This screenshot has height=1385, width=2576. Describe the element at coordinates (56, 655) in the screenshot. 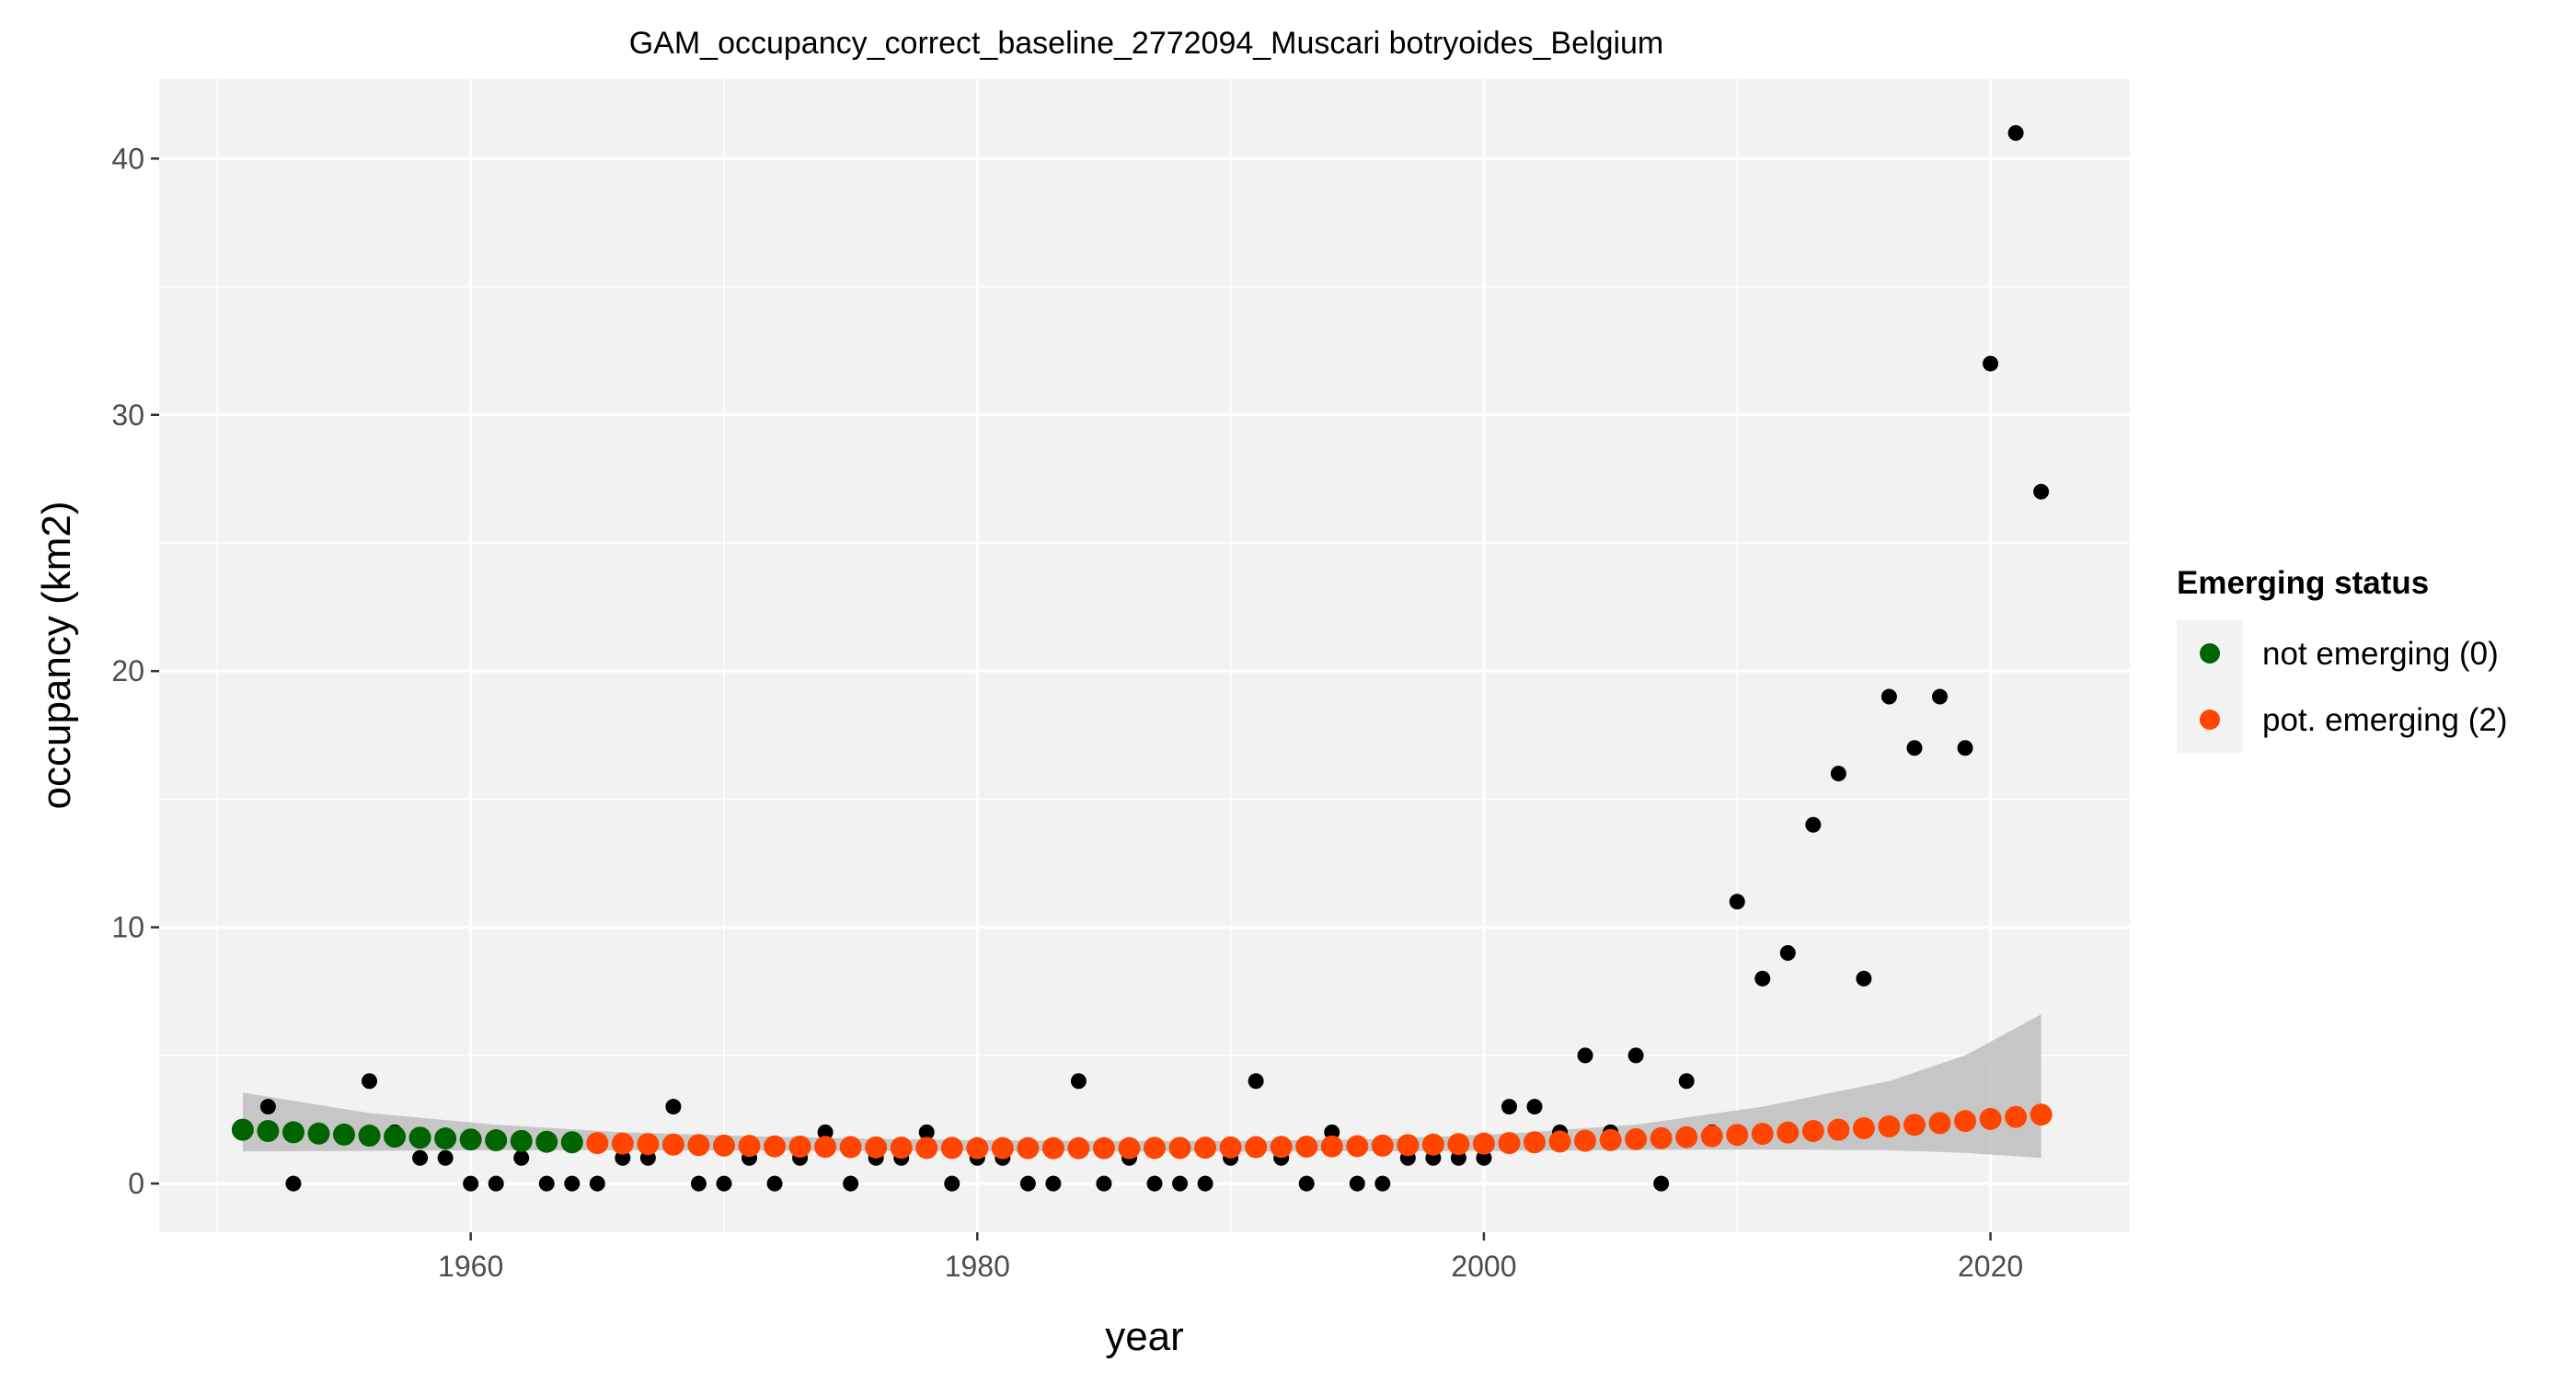

I see `y-axis-title: occupancy (km2)` at that location.